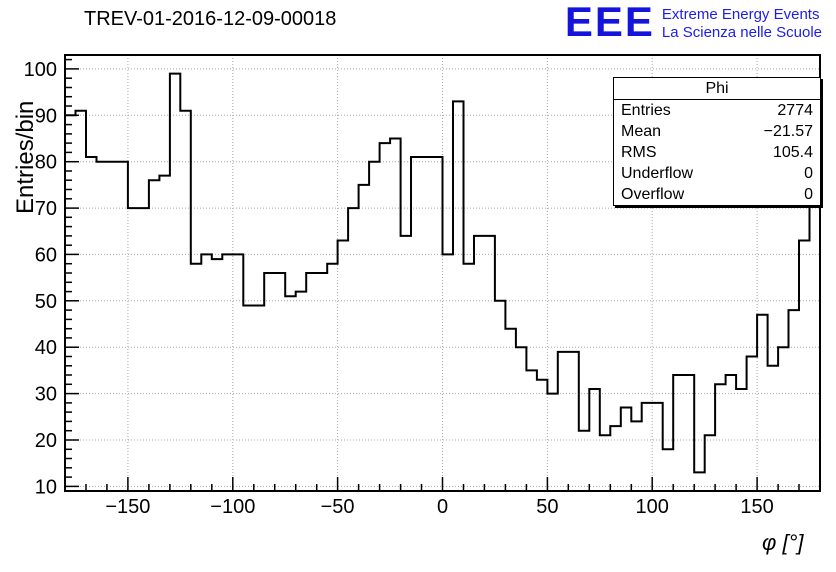  I want to click on stats-label: Overflow, so click(653, 194).